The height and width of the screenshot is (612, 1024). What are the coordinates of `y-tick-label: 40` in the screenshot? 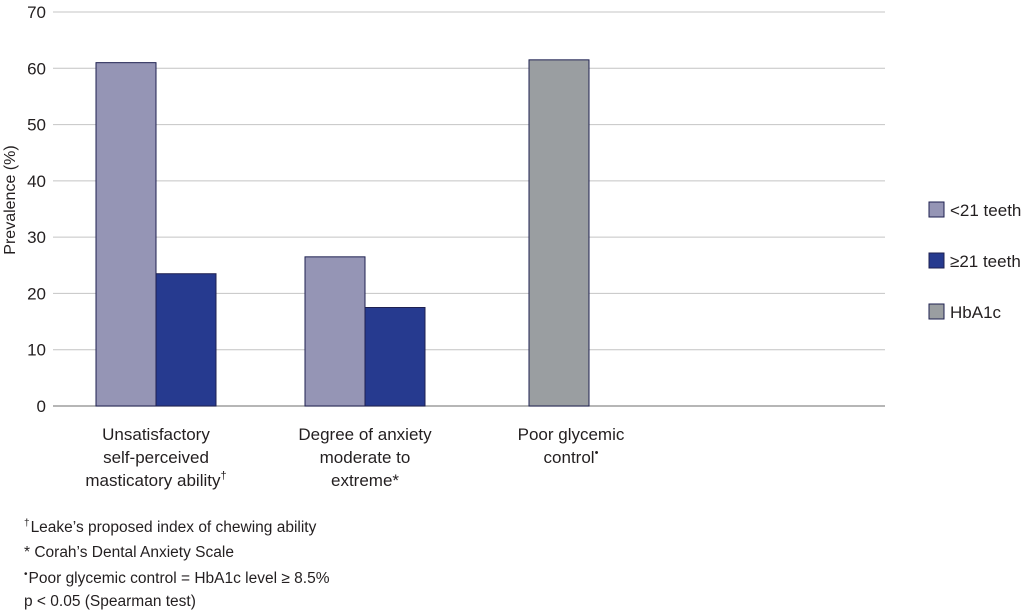 It's located at (36, 181).